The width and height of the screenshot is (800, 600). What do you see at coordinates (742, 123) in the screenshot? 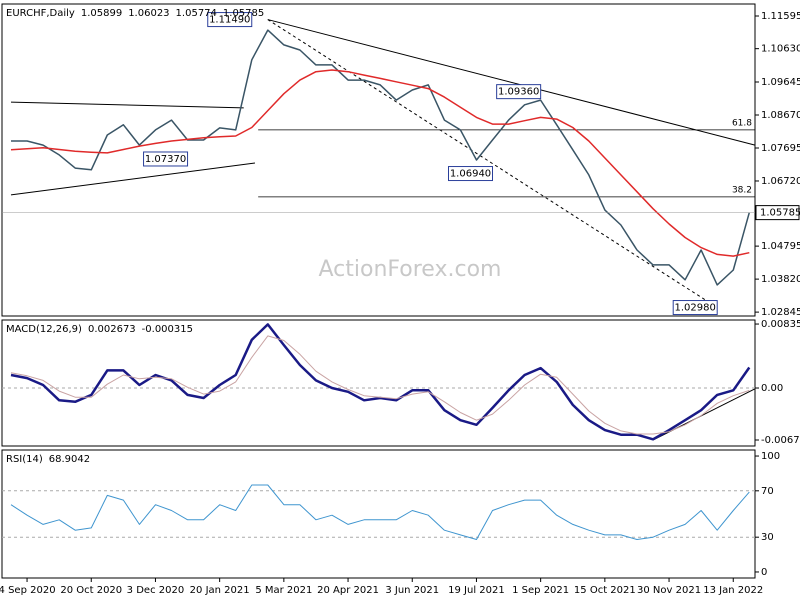
I see `fib-label: 61.8` at bounding box center [742, 123].